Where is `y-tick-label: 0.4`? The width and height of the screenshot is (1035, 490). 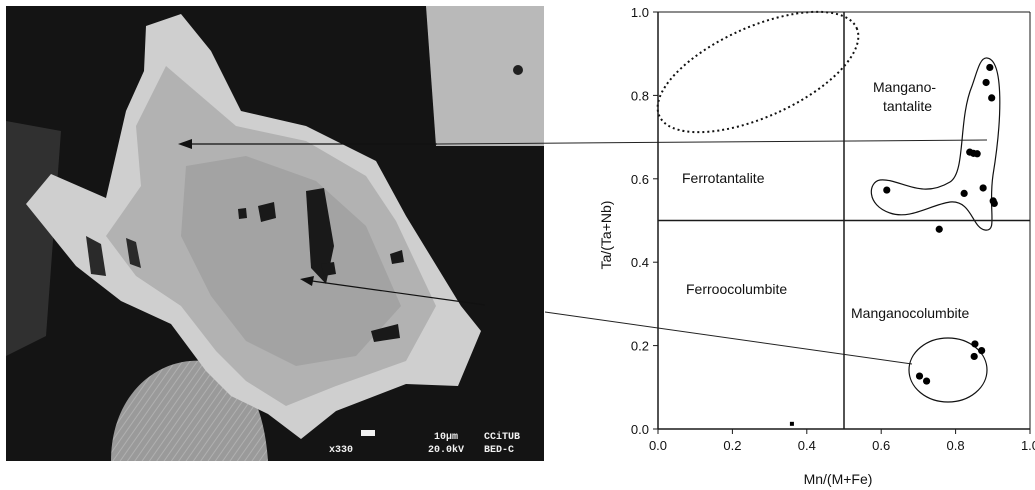 y-tick-label: 0.4 is located at coordinates (640, 262).